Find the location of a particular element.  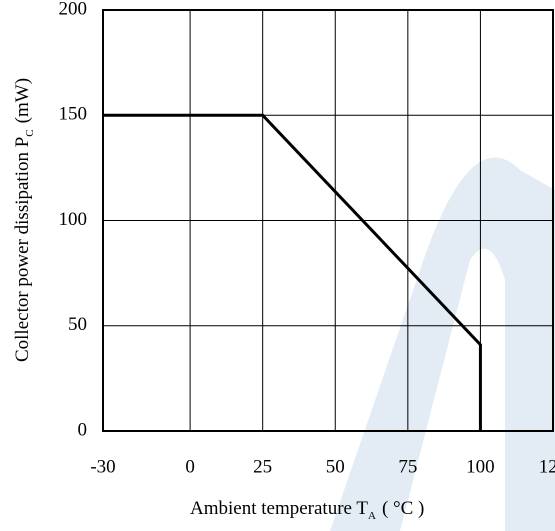

y-tick-label: 50 is located at coordinates (77, 324).